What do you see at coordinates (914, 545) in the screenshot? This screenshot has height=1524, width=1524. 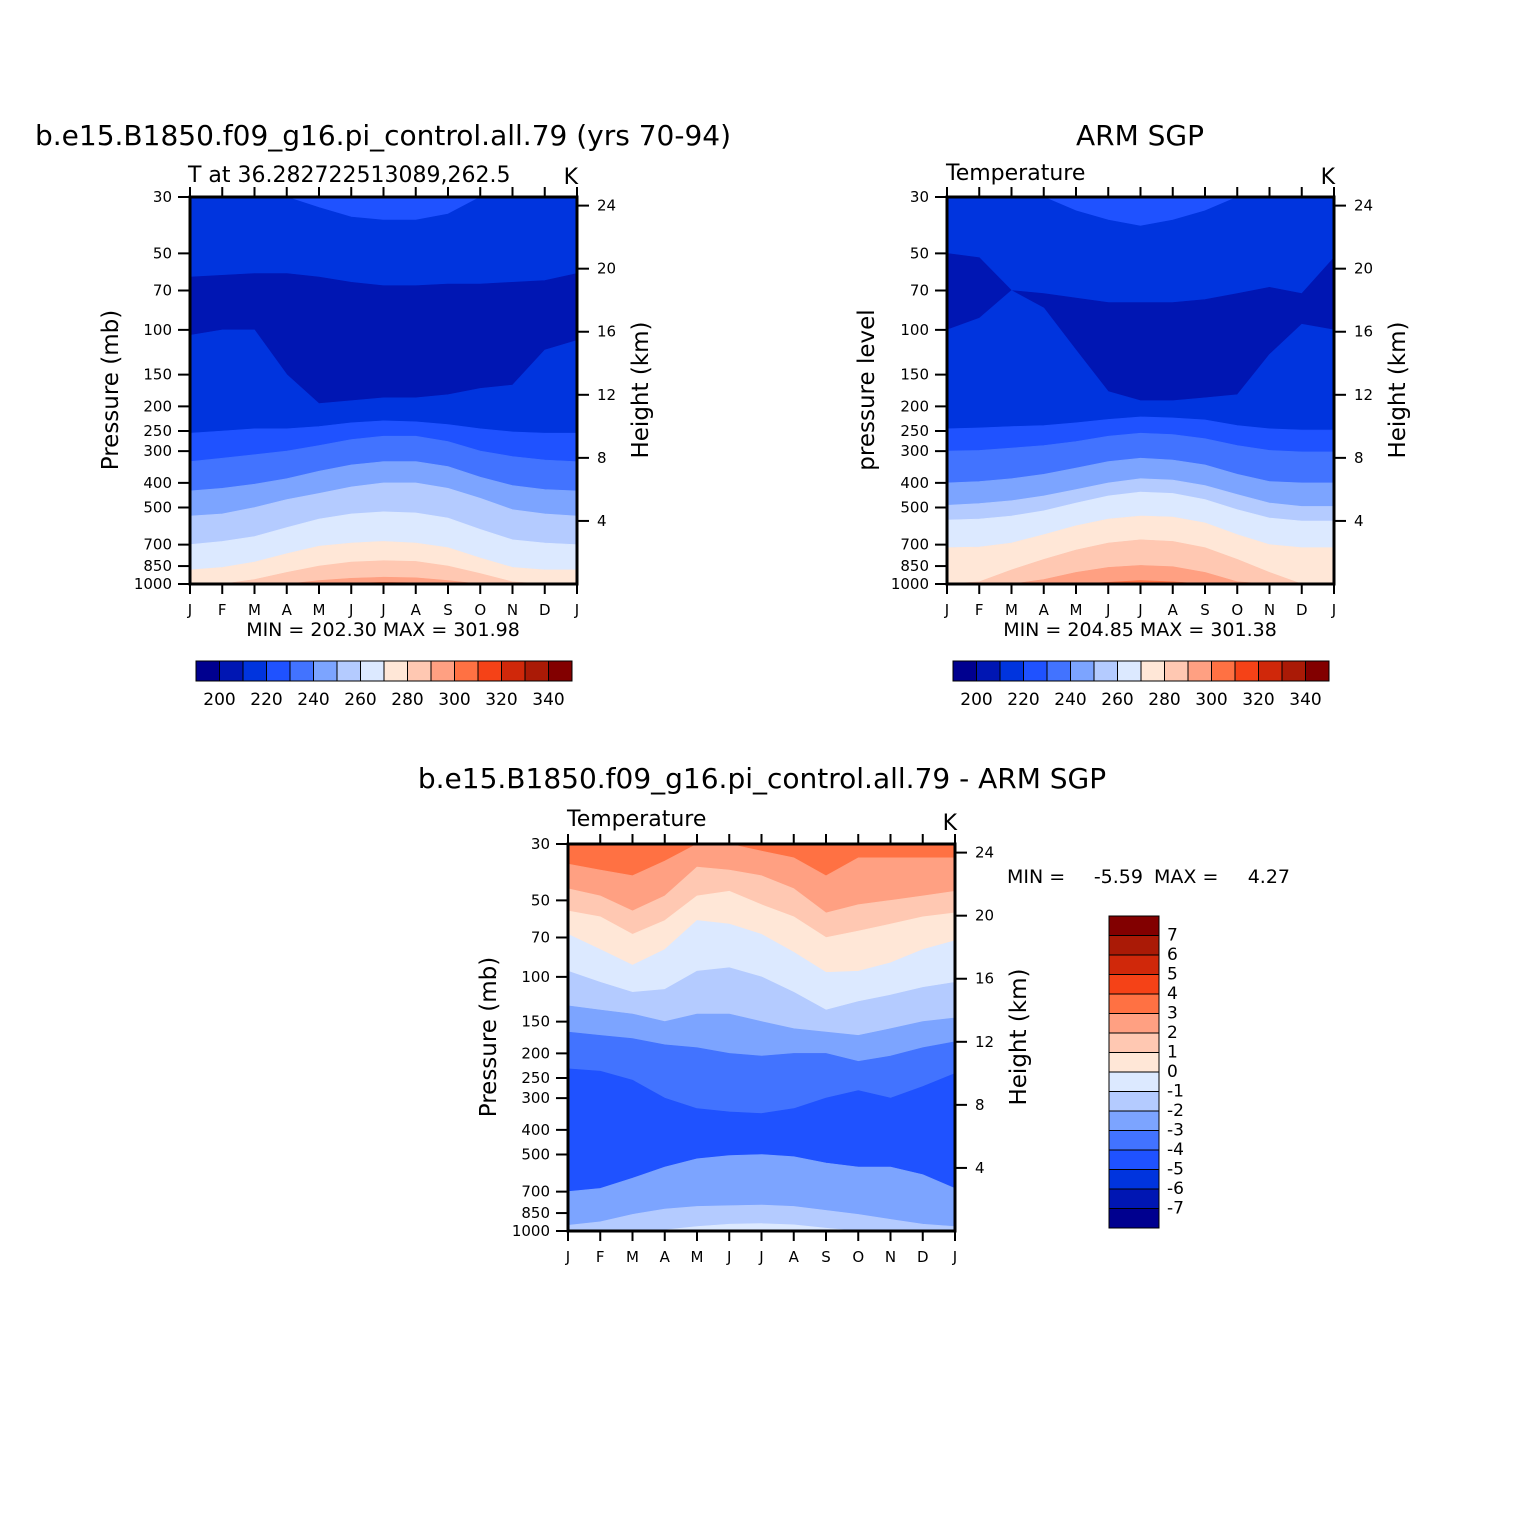 I see `y-tick-label: 700` at bounding box center [914, 545].